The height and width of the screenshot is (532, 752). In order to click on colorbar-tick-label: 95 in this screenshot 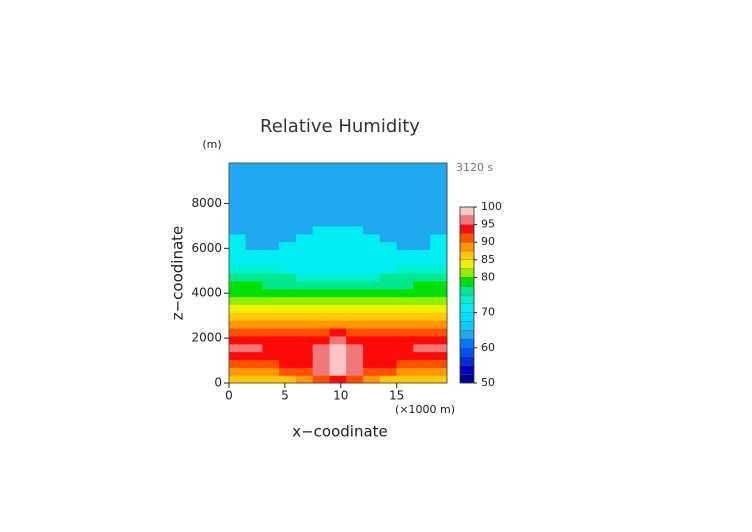, I will do `click(488, 224)`.